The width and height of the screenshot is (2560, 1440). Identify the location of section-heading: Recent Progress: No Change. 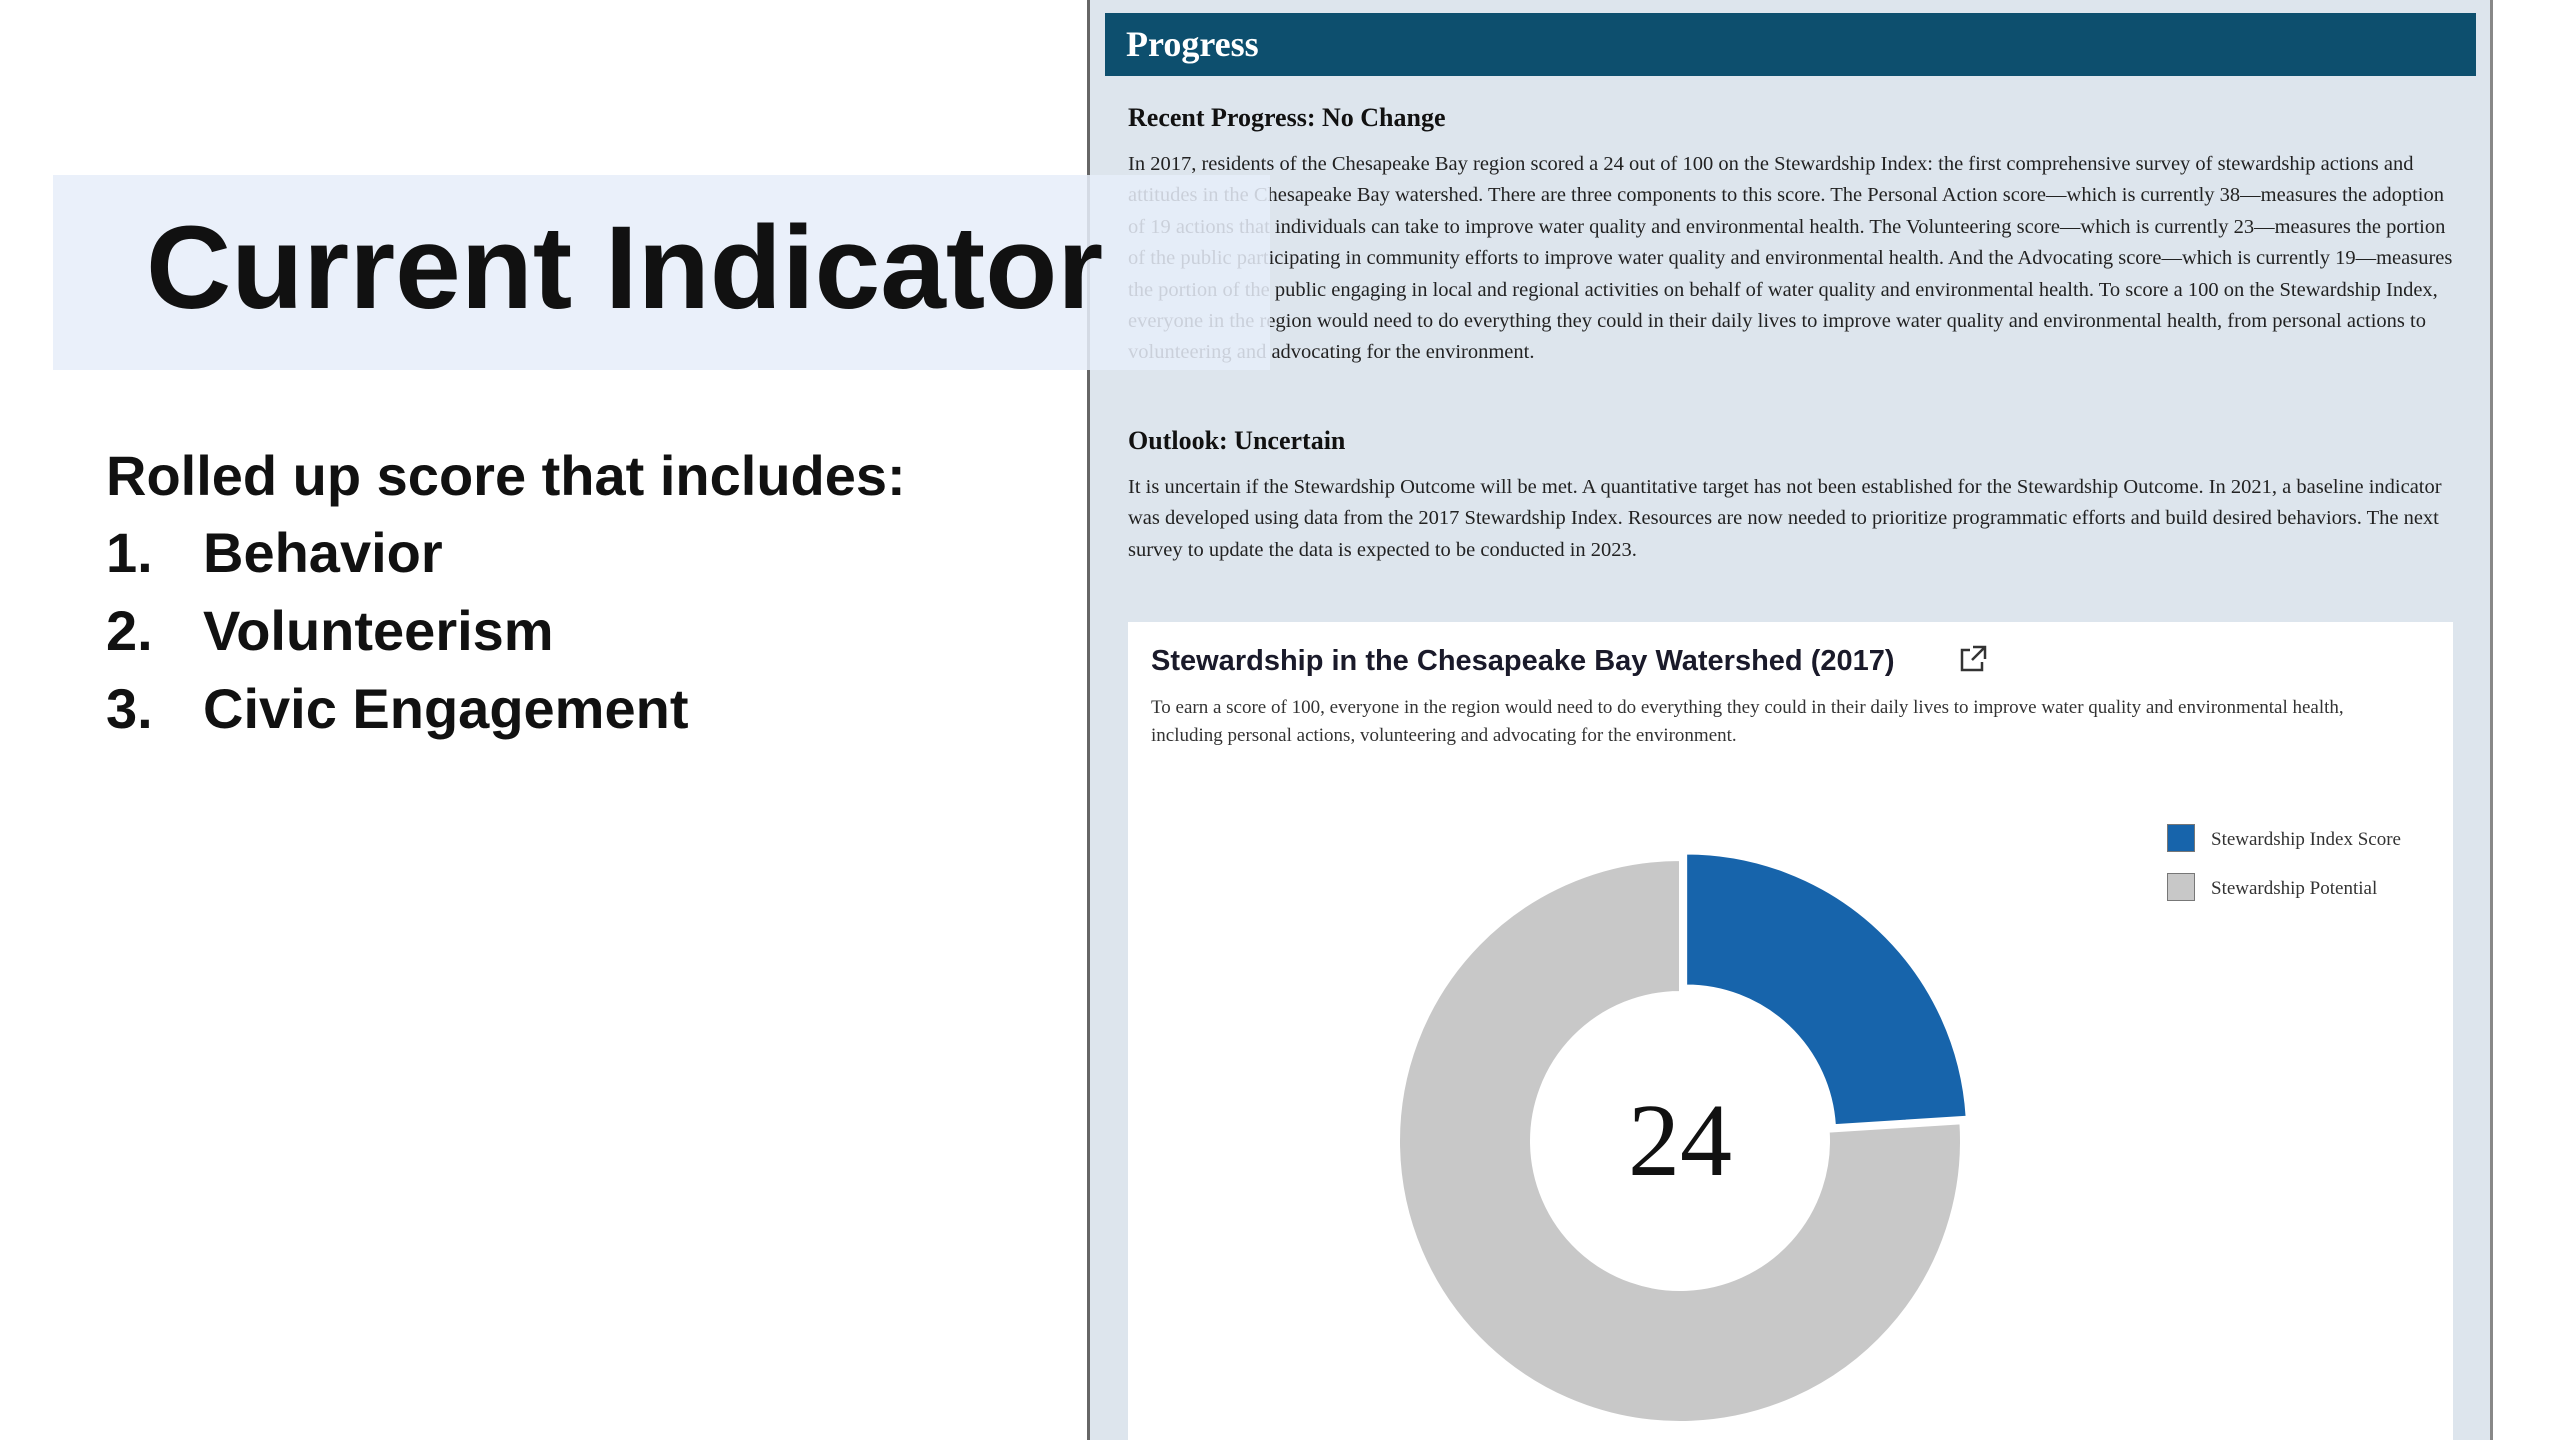
(1287, 117).